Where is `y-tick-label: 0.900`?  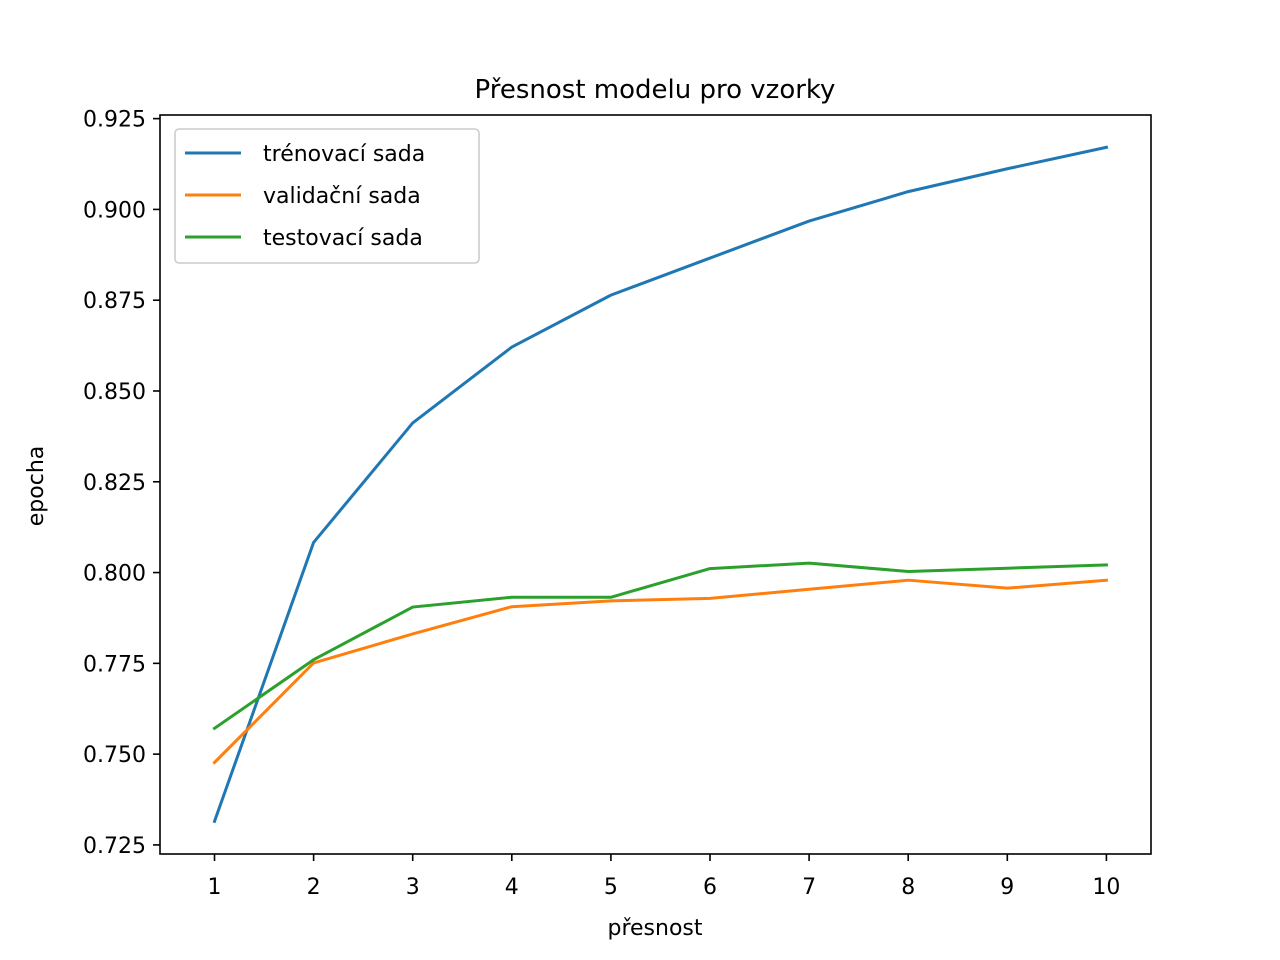 y-tick-label: 0.900 is located at coordinates (114, 210).